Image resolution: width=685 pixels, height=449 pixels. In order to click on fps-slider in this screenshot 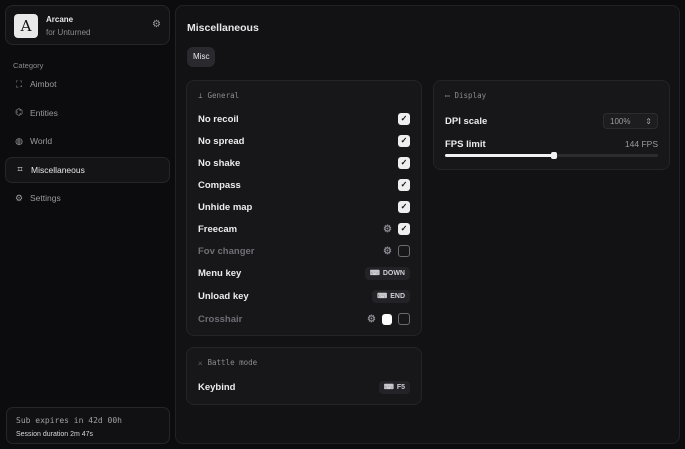, I will do `click(551, 155)`.